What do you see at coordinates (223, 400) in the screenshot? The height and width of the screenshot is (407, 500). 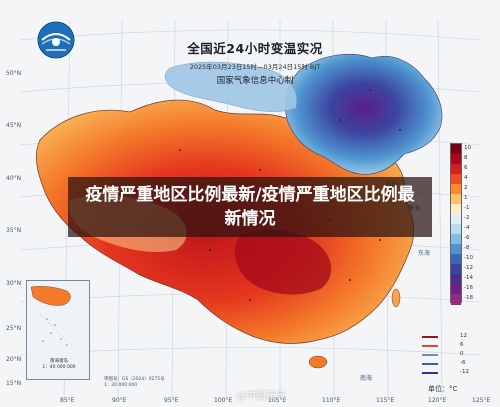 I see `lon-label-100: 100°E` at bounding box center [223, 400].